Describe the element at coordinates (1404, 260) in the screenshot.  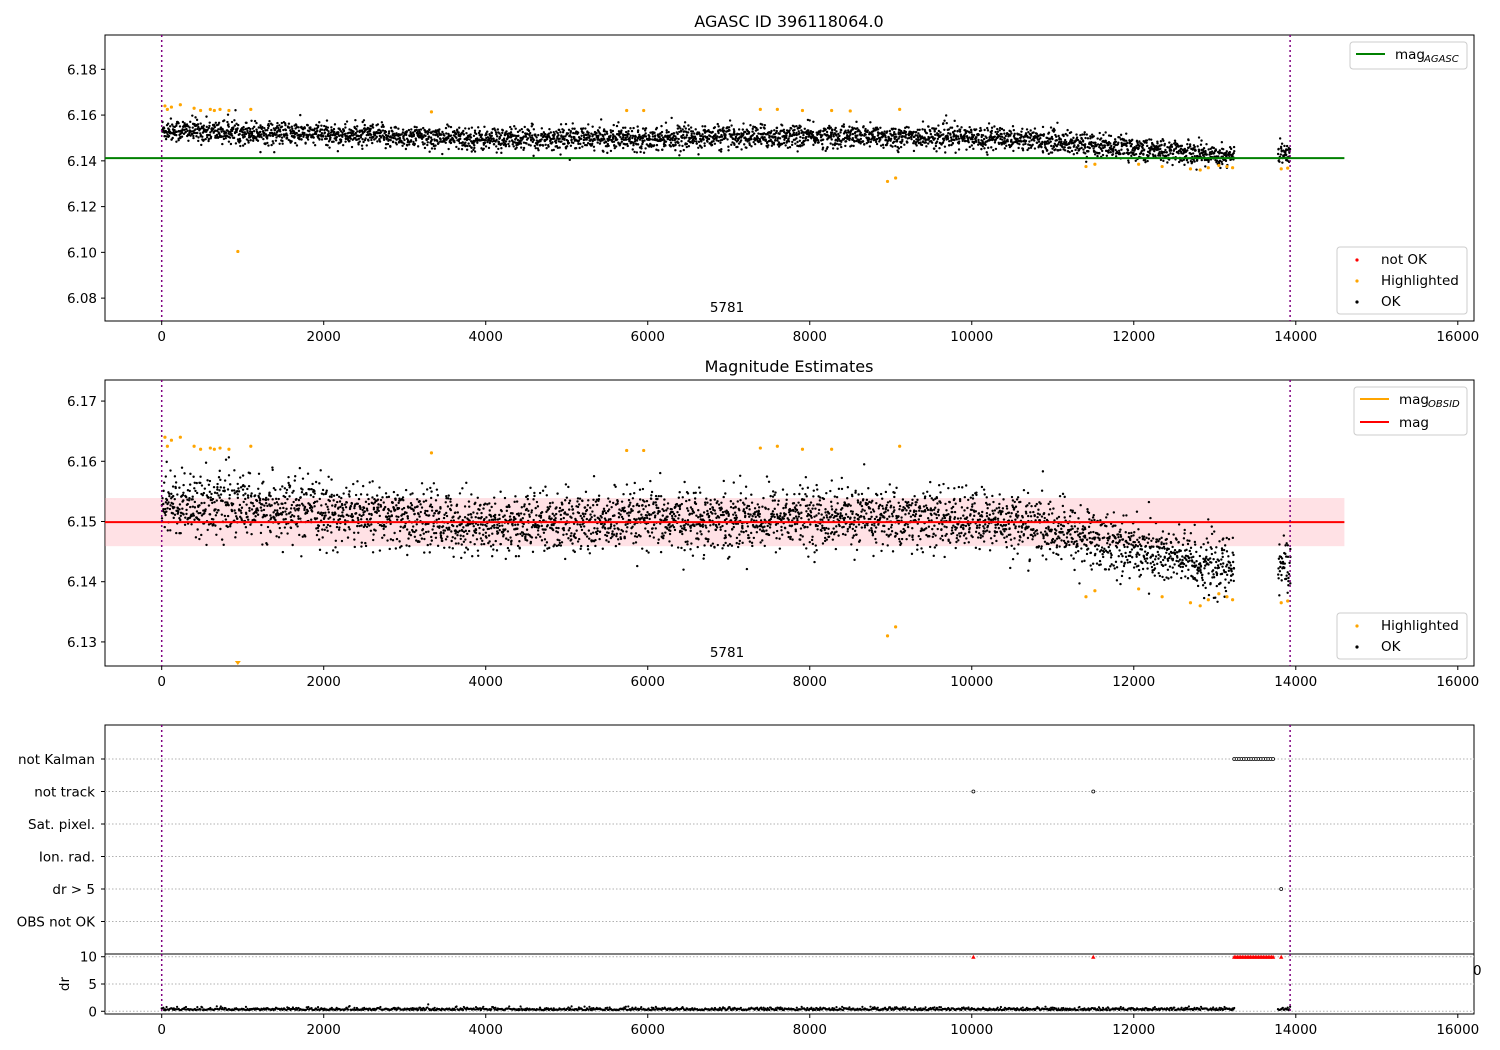
I see `agasc-legend-entry-not-ok: not OK` at that location.